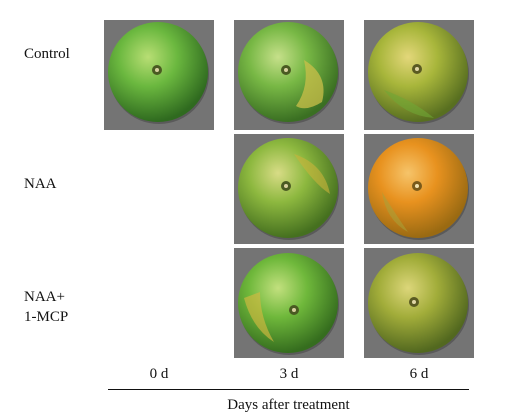 The width and height of the screenshot is (511, 418). I want to click on axis-title: Days after treatment, so click(288, 405).